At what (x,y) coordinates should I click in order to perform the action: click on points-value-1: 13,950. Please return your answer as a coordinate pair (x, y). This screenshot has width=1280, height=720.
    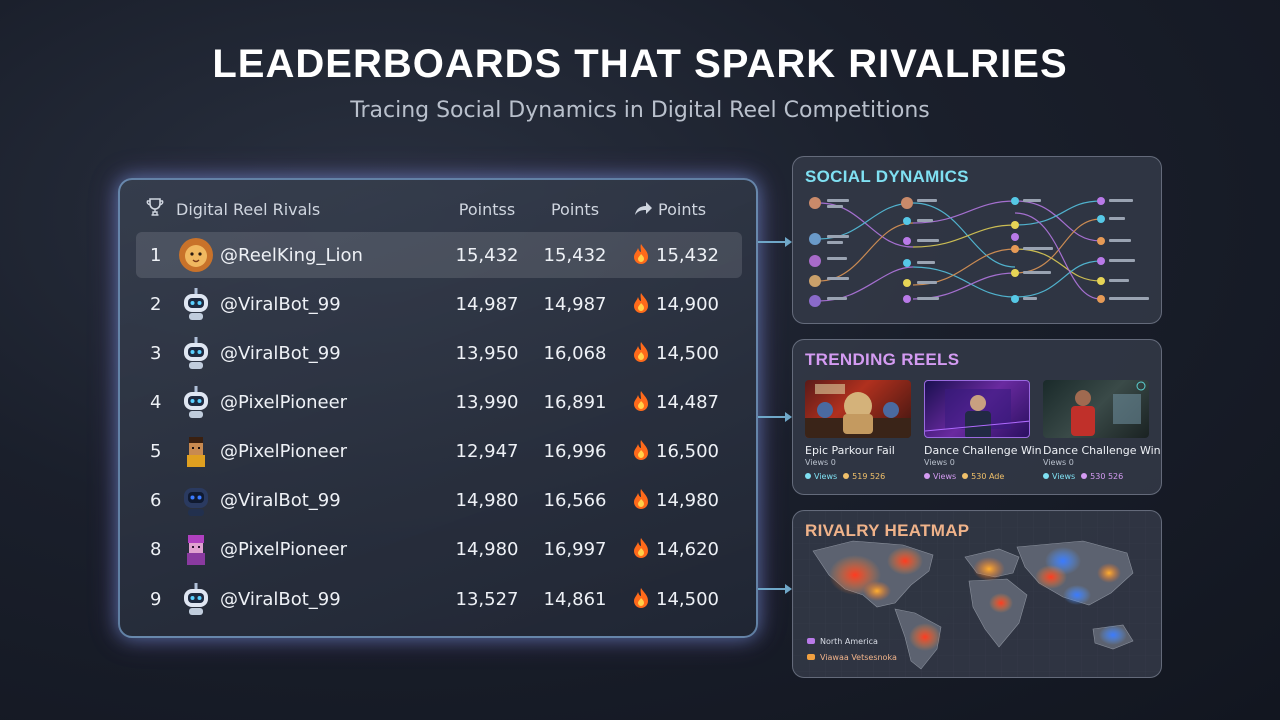
    Looking at the image, I should click on (487, 353).